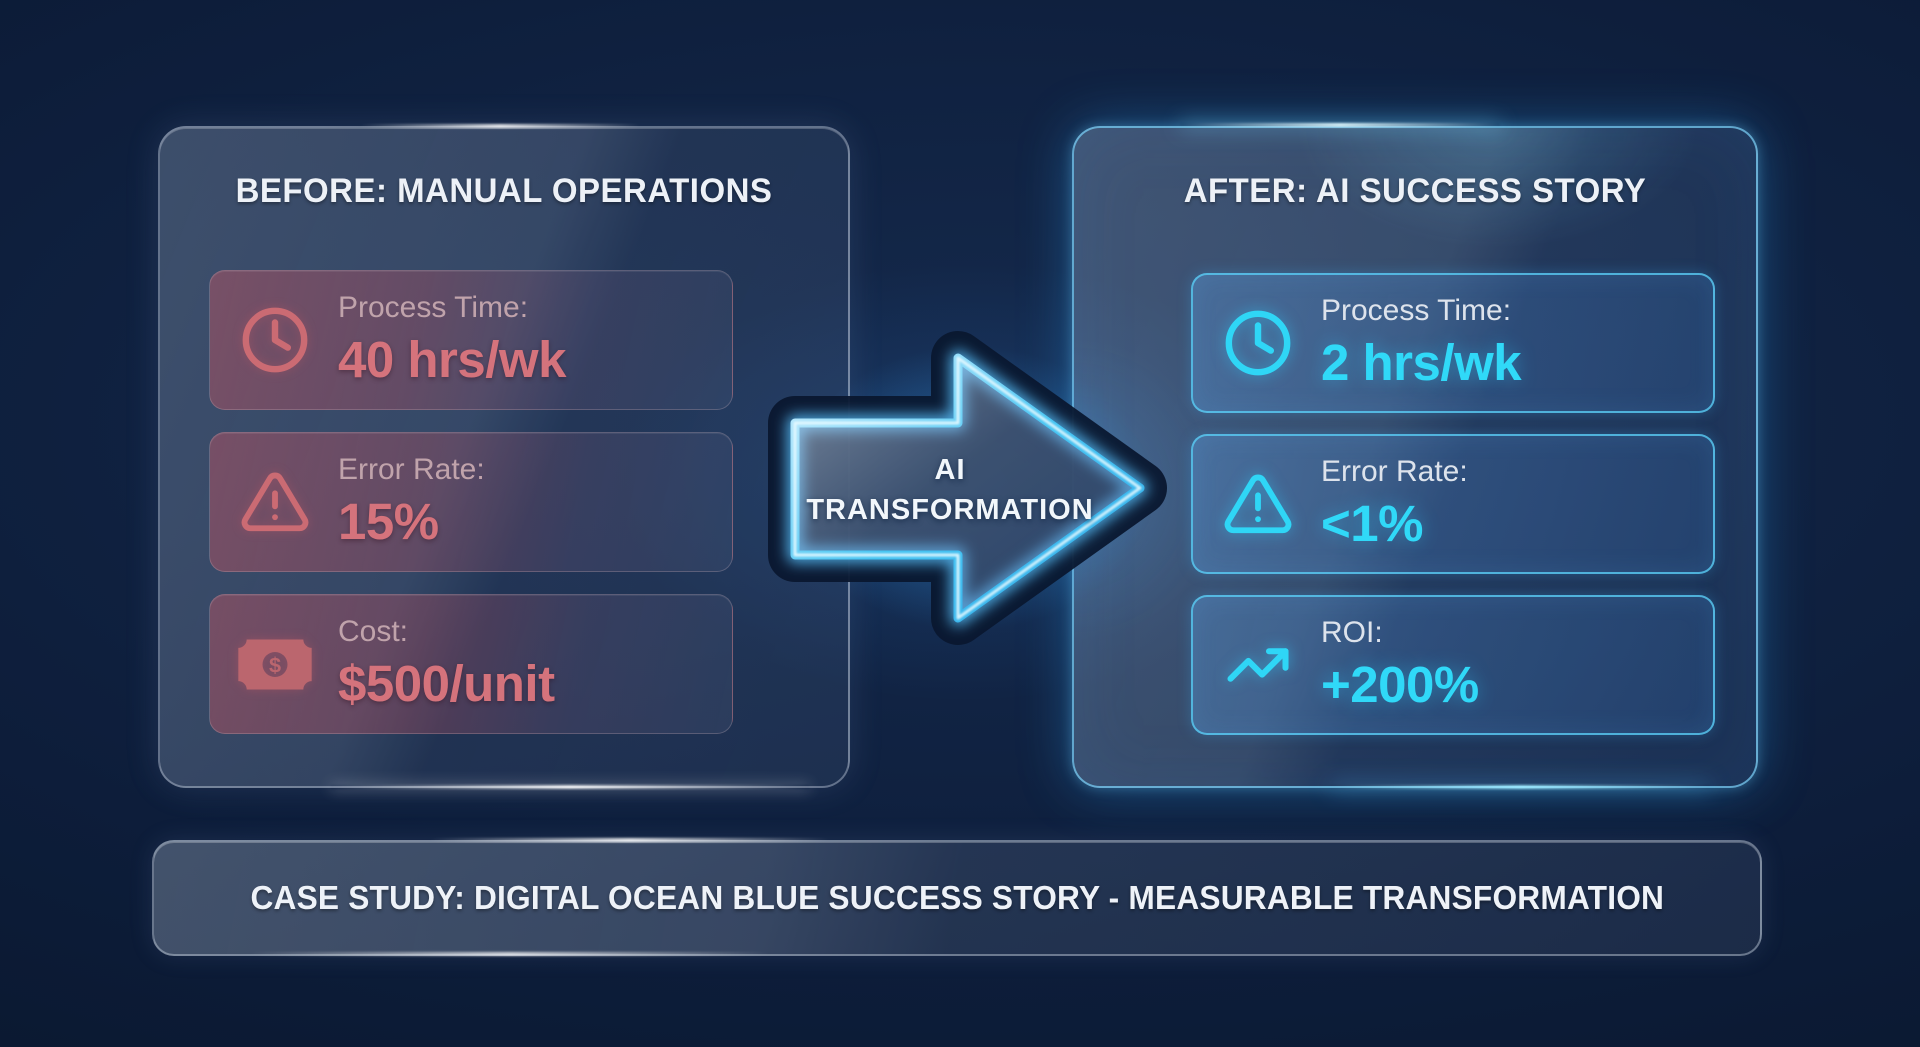 Image resolution: width=1920 pixels, height=1047 pixels. Describe the element at coordinates (950, 510) in the screenshot. I see `arrow-label-line2: TRANSFORMATION` at that location.